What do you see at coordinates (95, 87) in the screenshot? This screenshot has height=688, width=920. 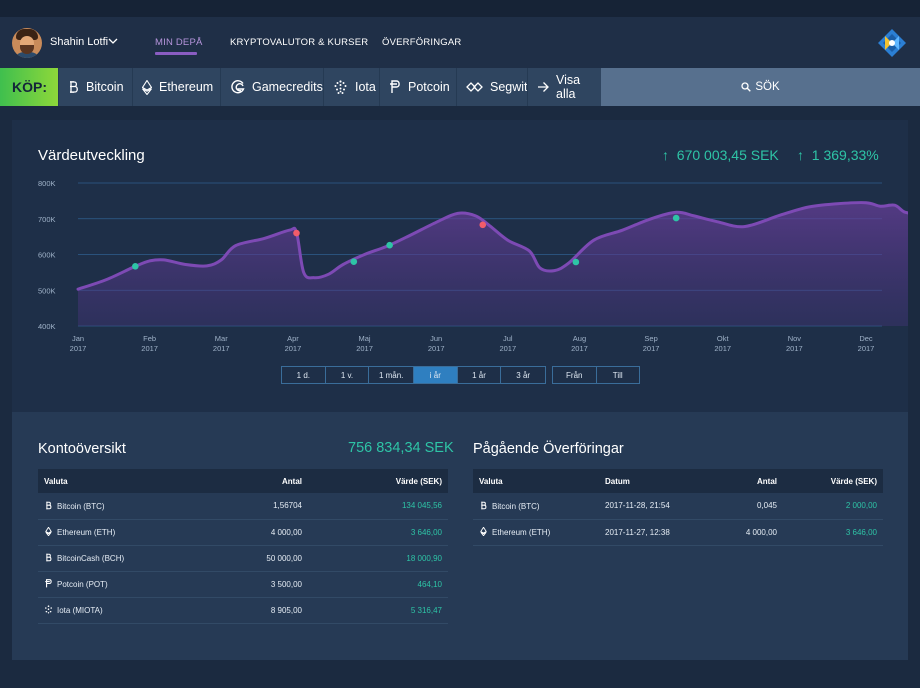 I see `buy-bitcoin-button: Bitcoin` at bounding box center [95, 87].